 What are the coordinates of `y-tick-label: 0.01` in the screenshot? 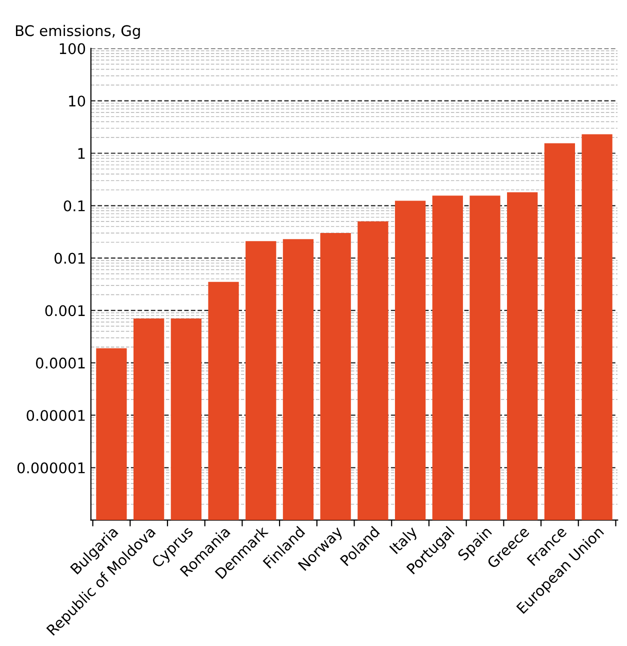 It's located at (69, 258).